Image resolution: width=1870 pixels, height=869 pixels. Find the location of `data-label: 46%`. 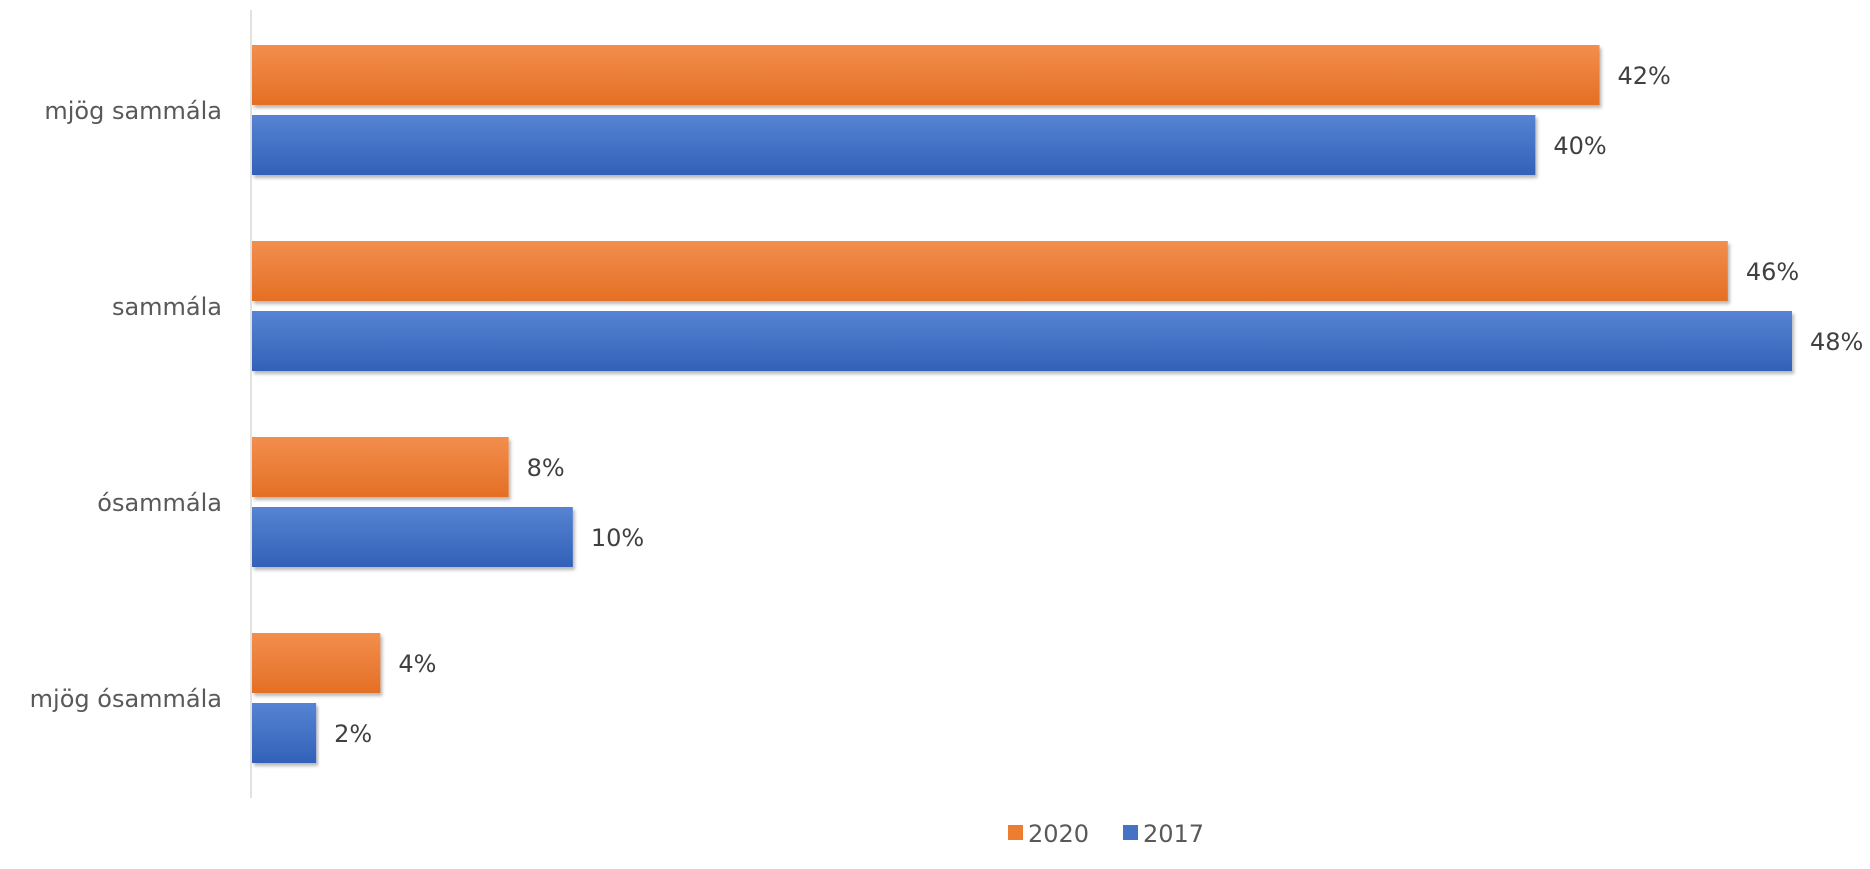

data-label: 46% is located at coordinates (1772, 272).